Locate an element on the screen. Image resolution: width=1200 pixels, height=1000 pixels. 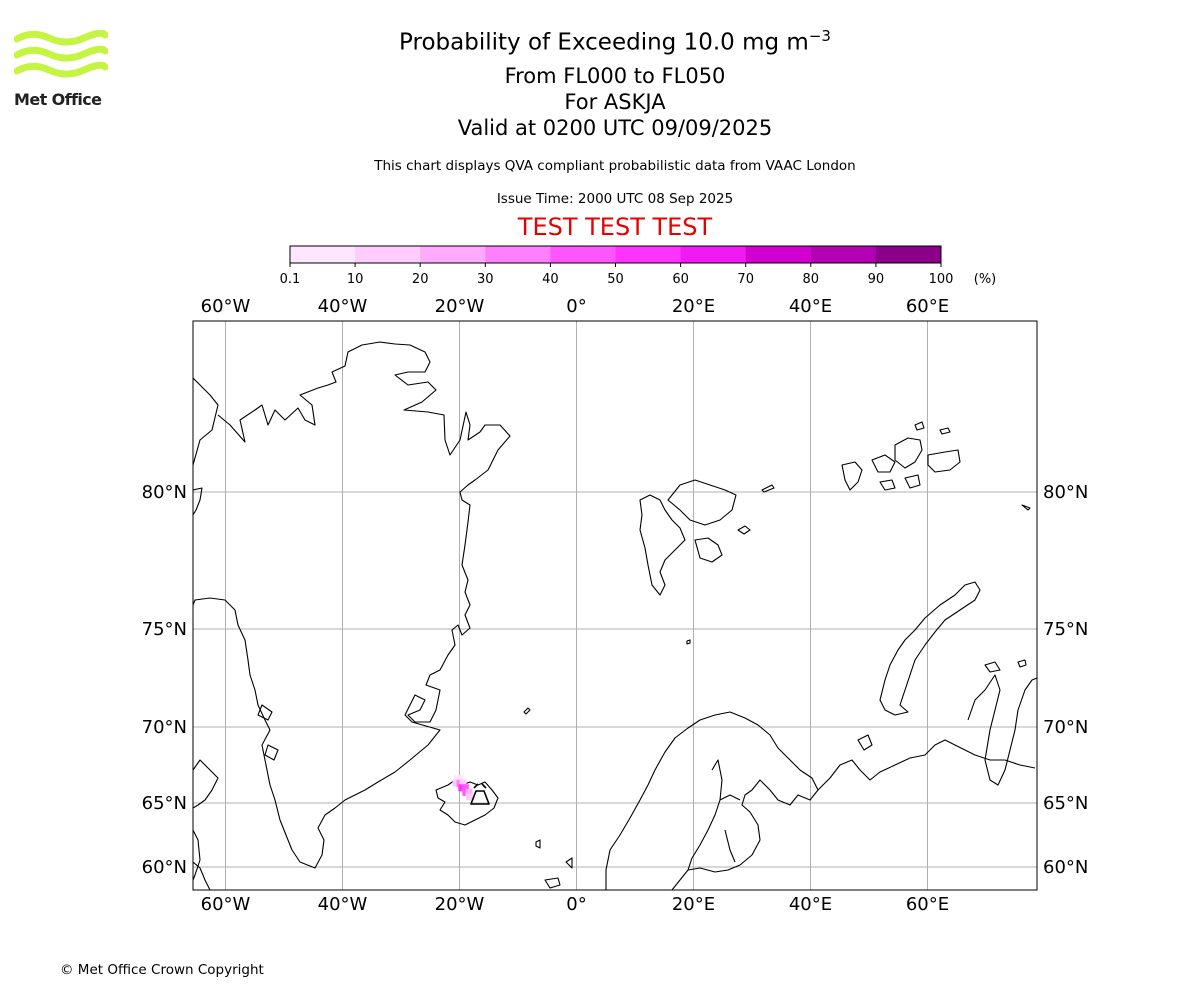
latitude-labels-right: 80°N 75°N 70°N 65°N 60°N is located at coordinates (1065, 680).